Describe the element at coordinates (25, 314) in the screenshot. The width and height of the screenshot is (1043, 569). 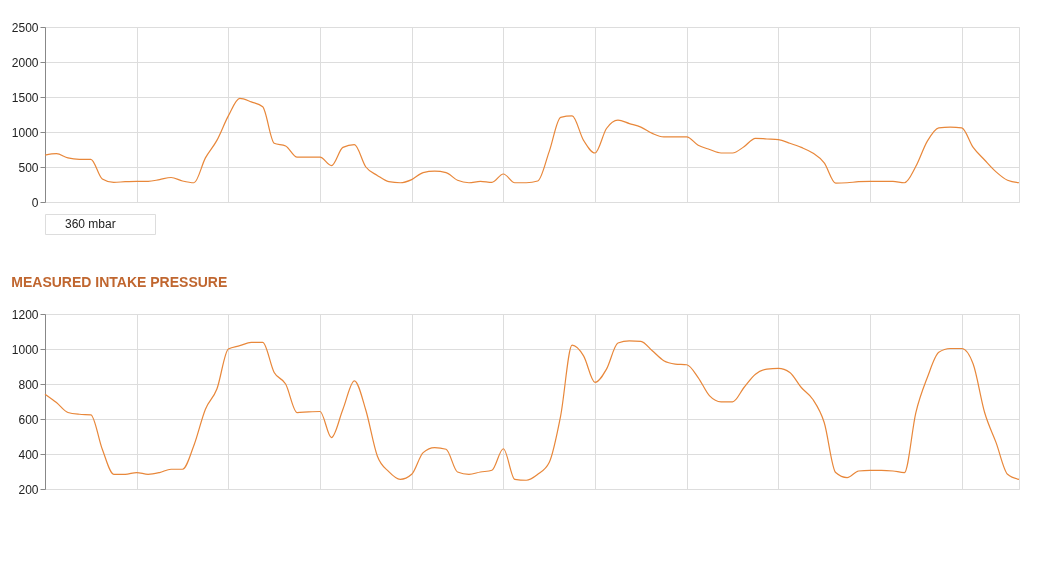
I see `y-tick-label: 1200` at that location.